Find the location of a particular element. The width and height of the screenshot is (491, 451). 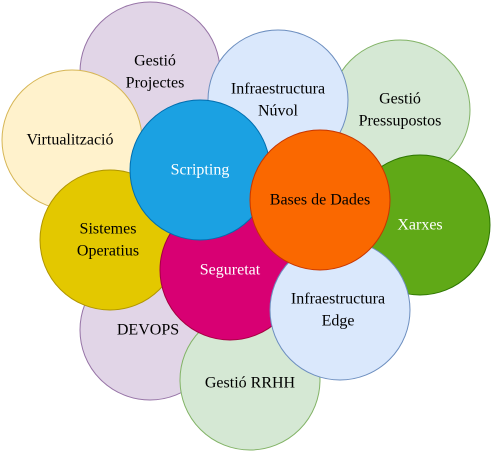

bubble-circle-bases-de-dades is located at coordinates (320, 200).